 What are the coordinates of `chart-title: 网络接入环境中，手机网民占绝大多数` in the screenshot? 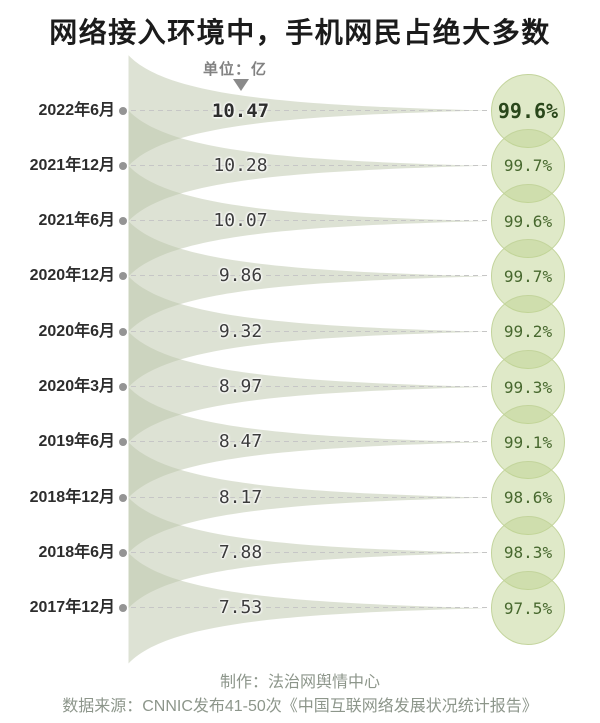 It's located at (300, 32).